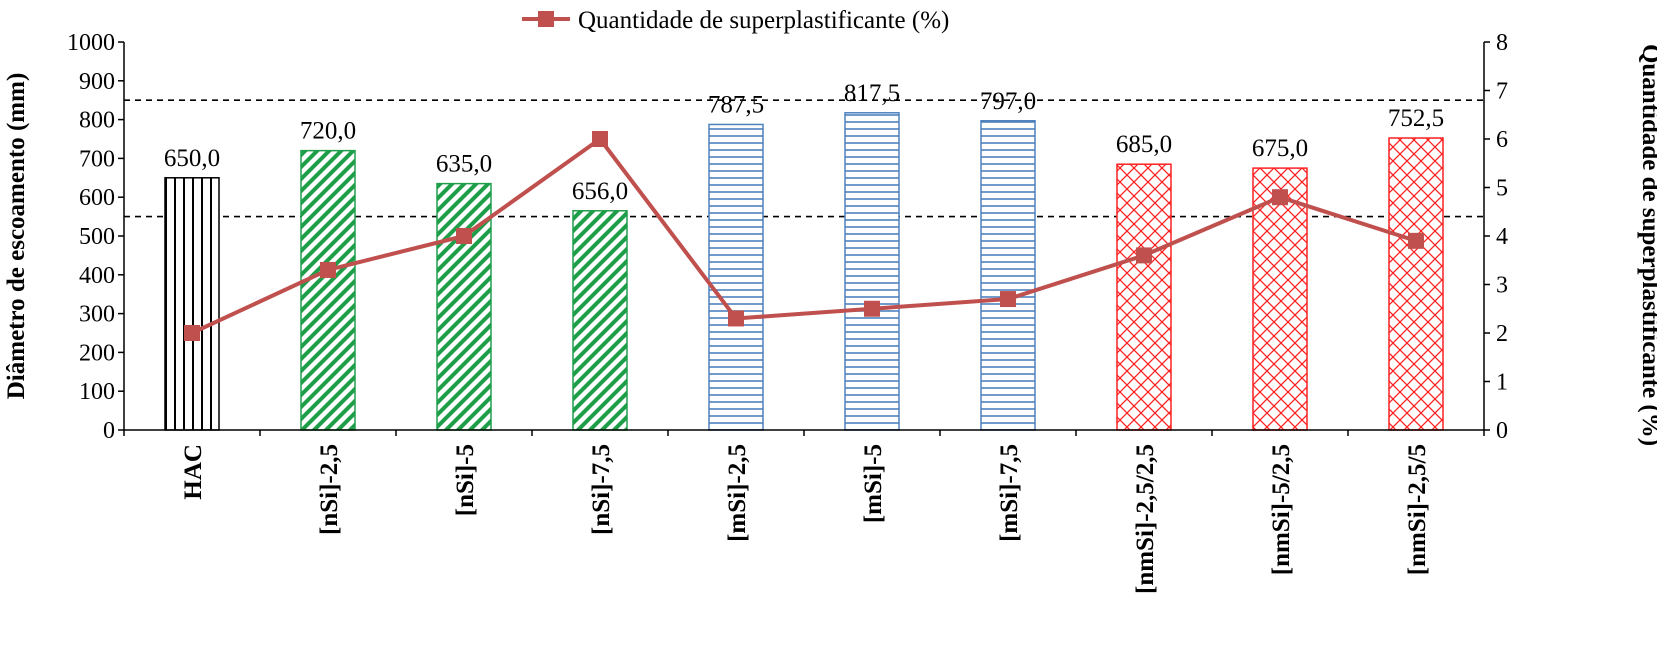 The width and height of the screenshot is (1657, 663). Describe the element at coordinates (1281, 509) in the screenshot. I see `category-label-8: [nmSi]-5/2,5` at that location.